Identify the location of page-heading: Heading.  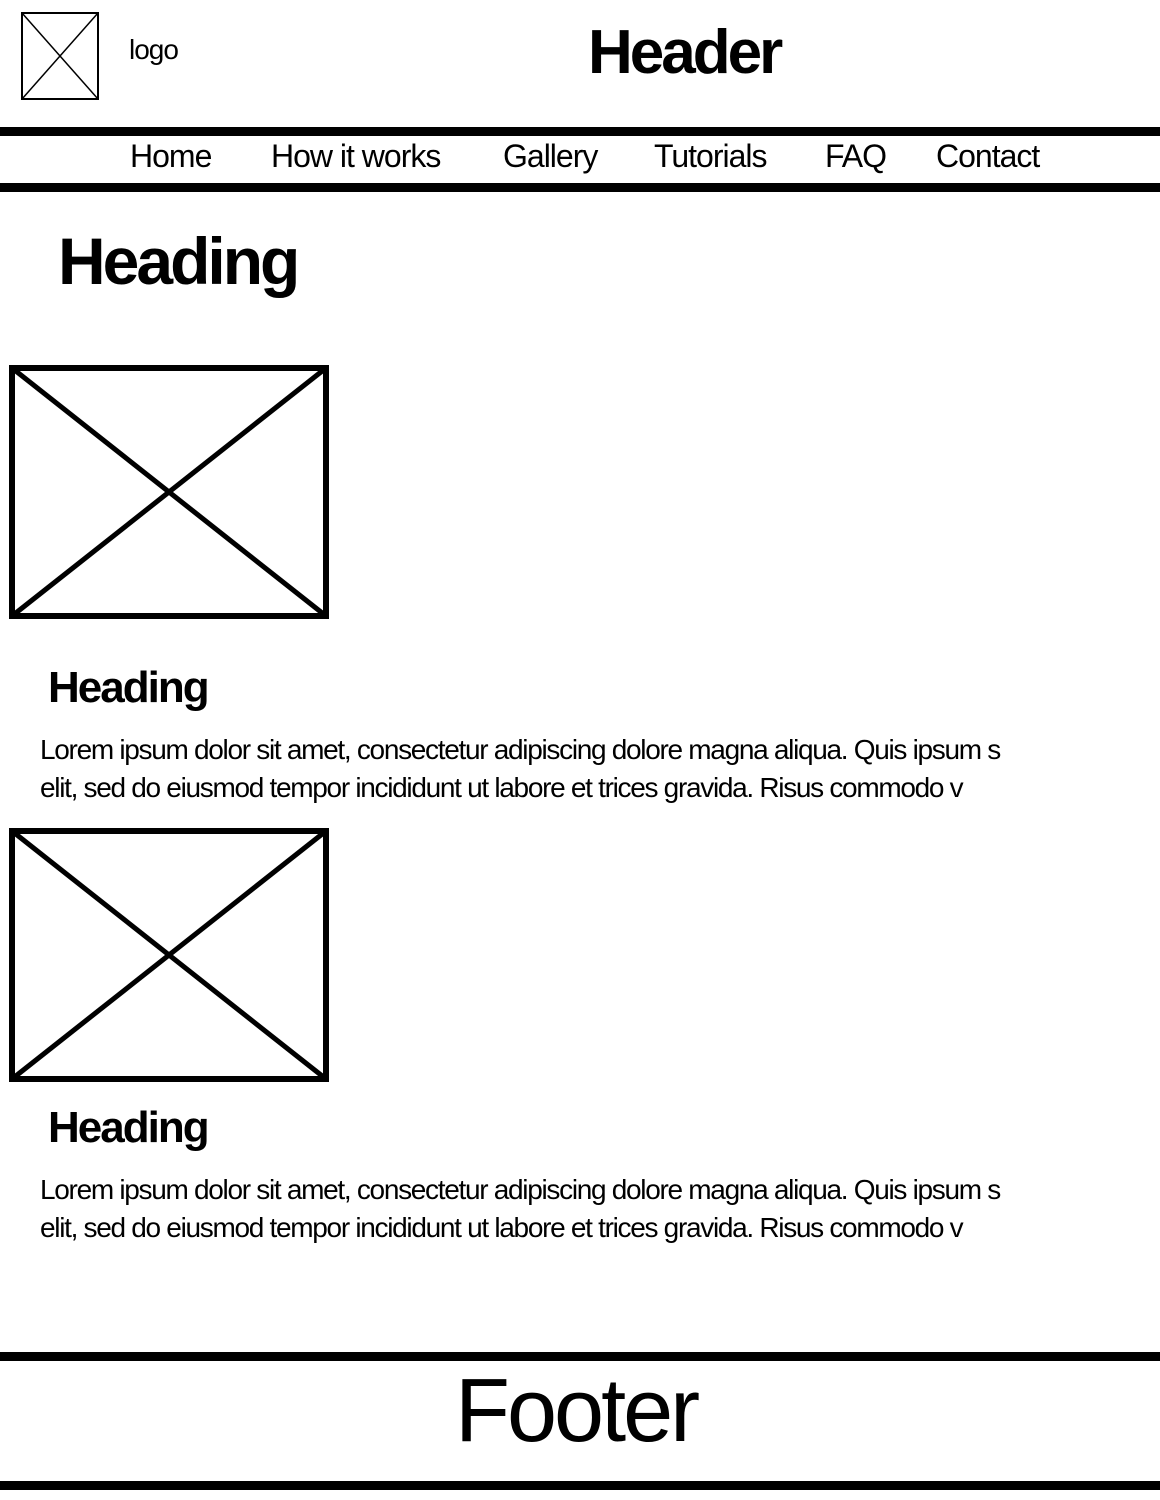
(179, 261).